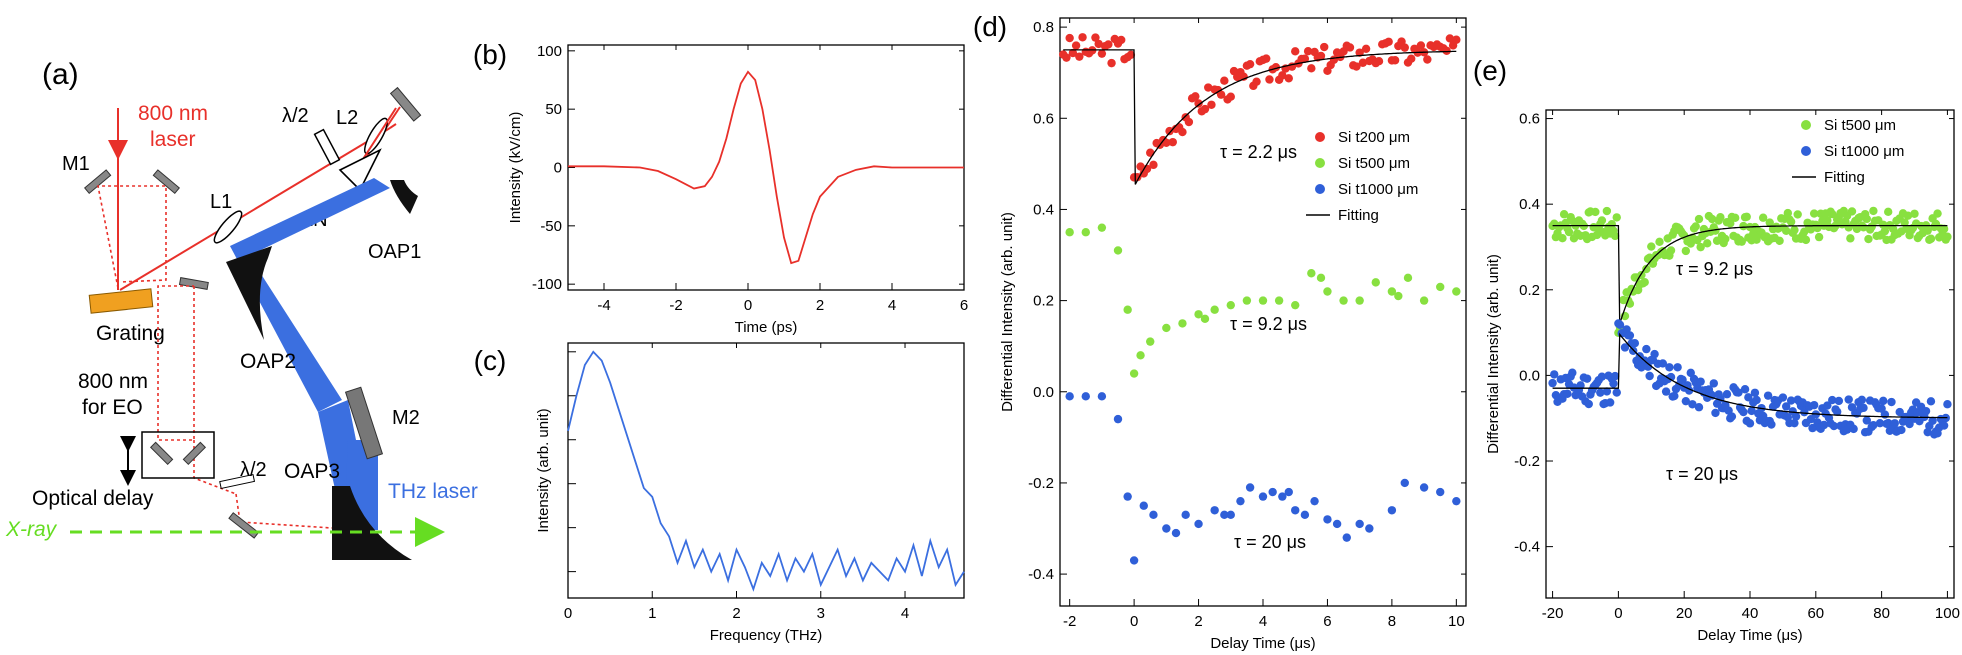  What do you see at coordinates (1529, 204) in the screenshot?
I see `y-tick-label: 0.4` at bounding box center [1529, 204].